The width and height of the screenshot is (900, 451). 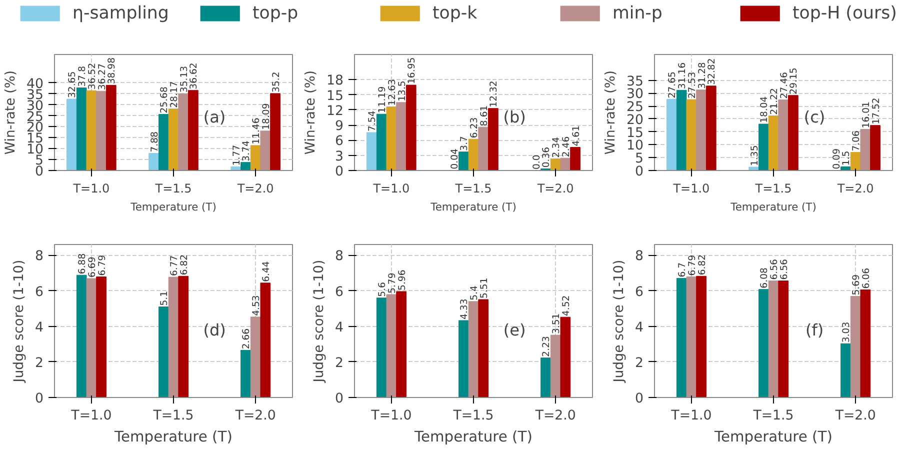 What do you see at coordinates (635, 94) in the screenshot?
I see `y-tick-label: 30` at bounding box center [635, 94].